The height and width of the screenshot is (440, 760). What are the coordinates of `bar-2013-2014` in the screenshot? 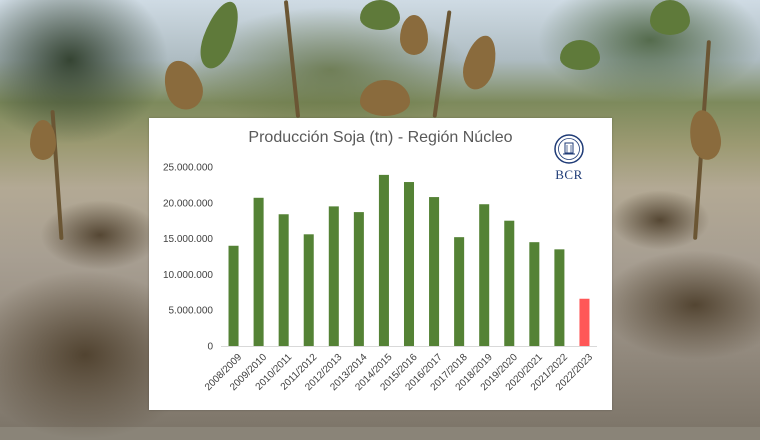 It's located at (358, 279).